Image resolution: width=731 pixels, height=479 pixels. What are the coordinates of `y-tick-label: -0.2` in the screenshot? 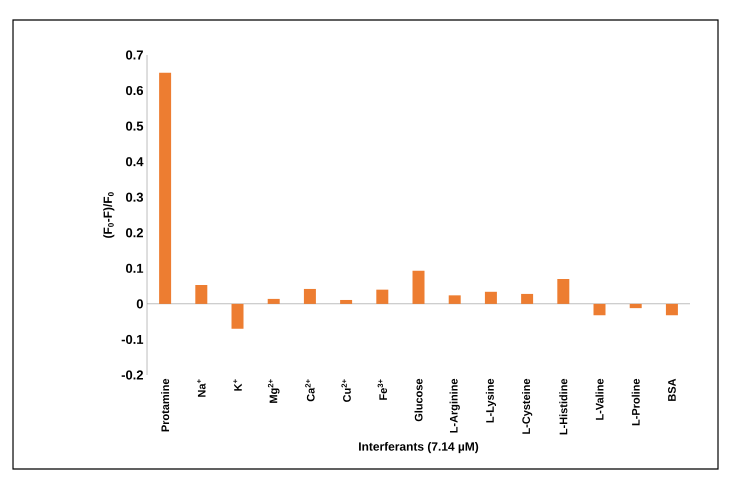 It's located at (132, 375).